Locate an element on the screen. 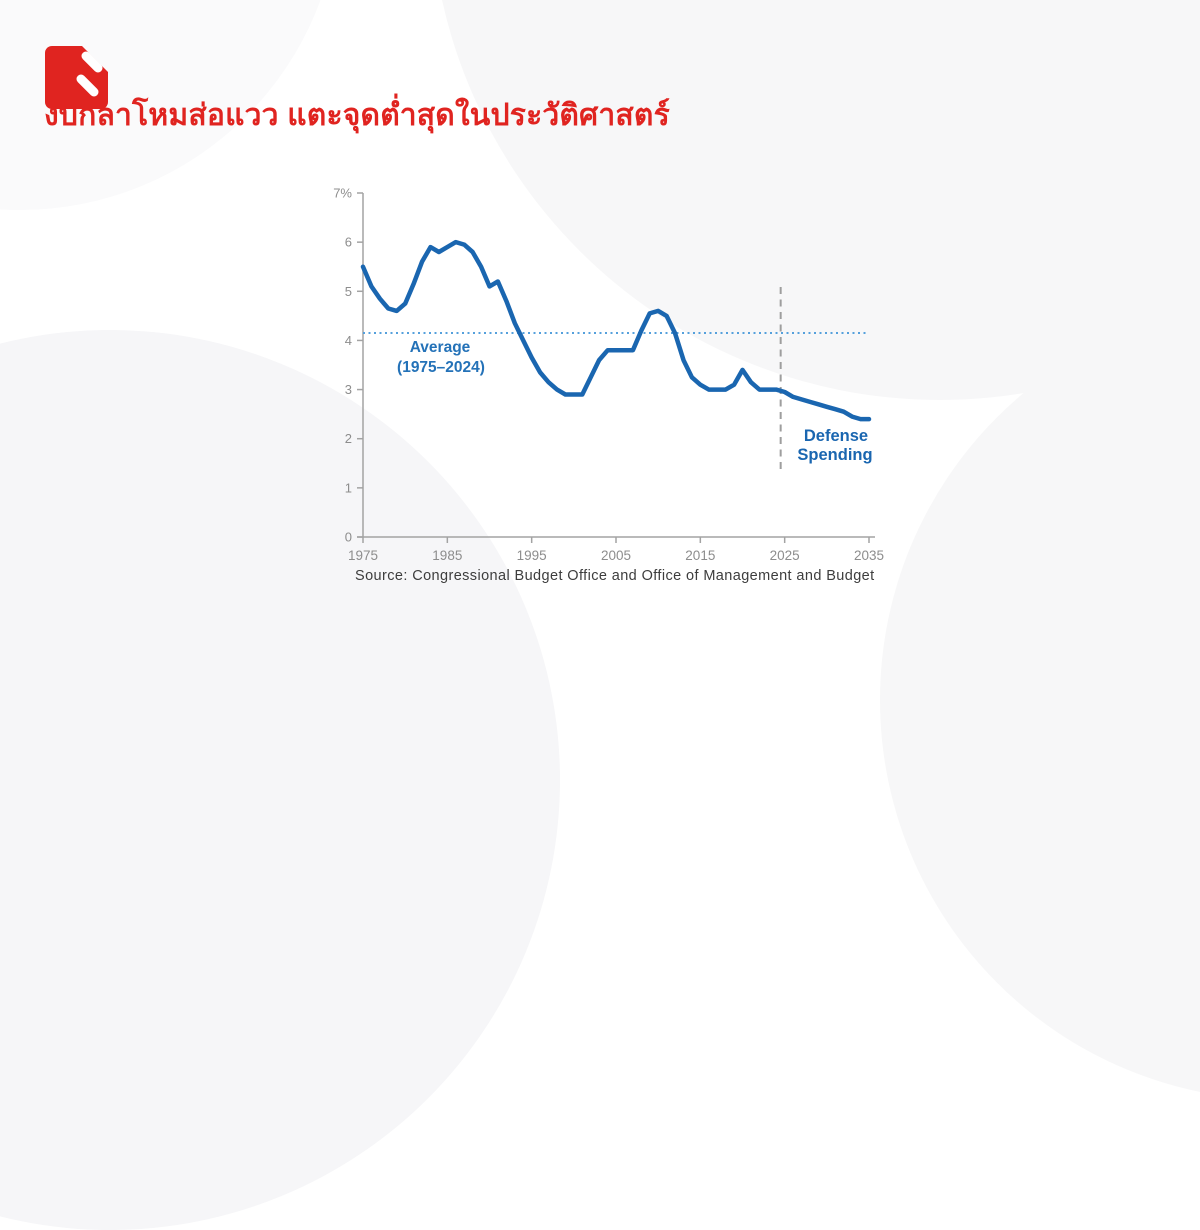 This screenshot has height=1230, width=1200. y-tick-label: 0 is located at coordinates (348, 537).